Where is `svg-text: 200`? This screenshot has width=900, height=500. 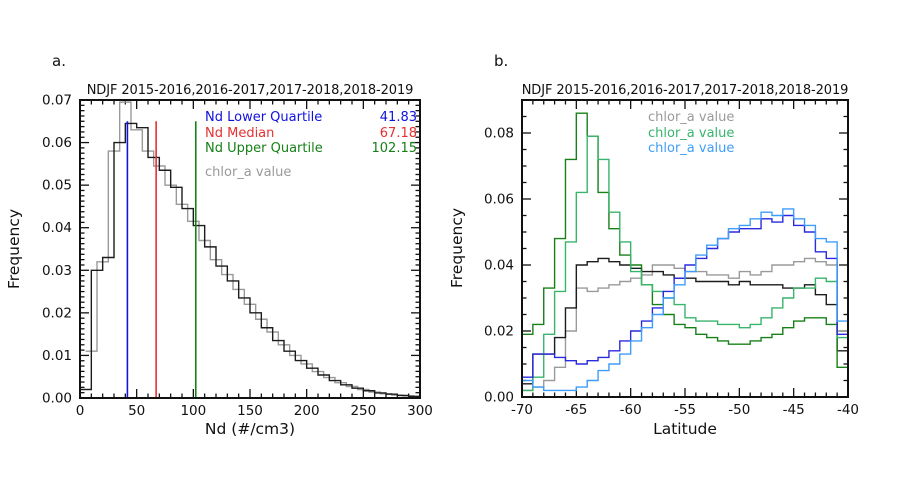
svg-text: 200 is located at coordinates (307, 411).